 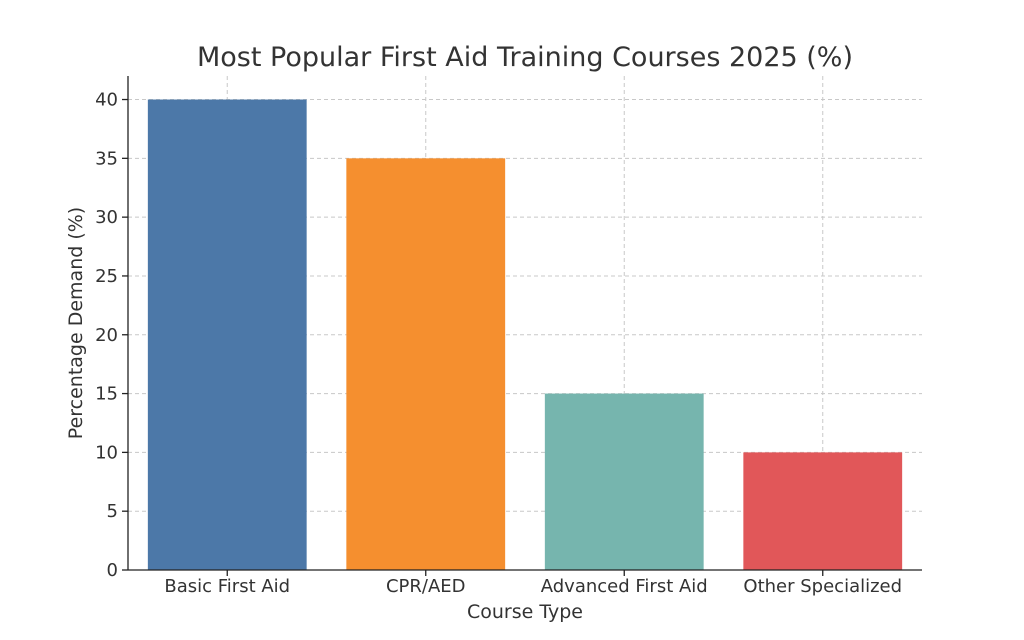 I want to click on y-tick-label: 35, so click(x=106, y=158).